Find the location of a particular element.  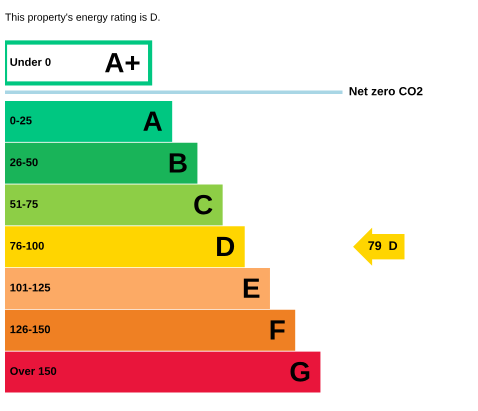

y-tick-label: Over 150 is located at coordinates (33, 371).